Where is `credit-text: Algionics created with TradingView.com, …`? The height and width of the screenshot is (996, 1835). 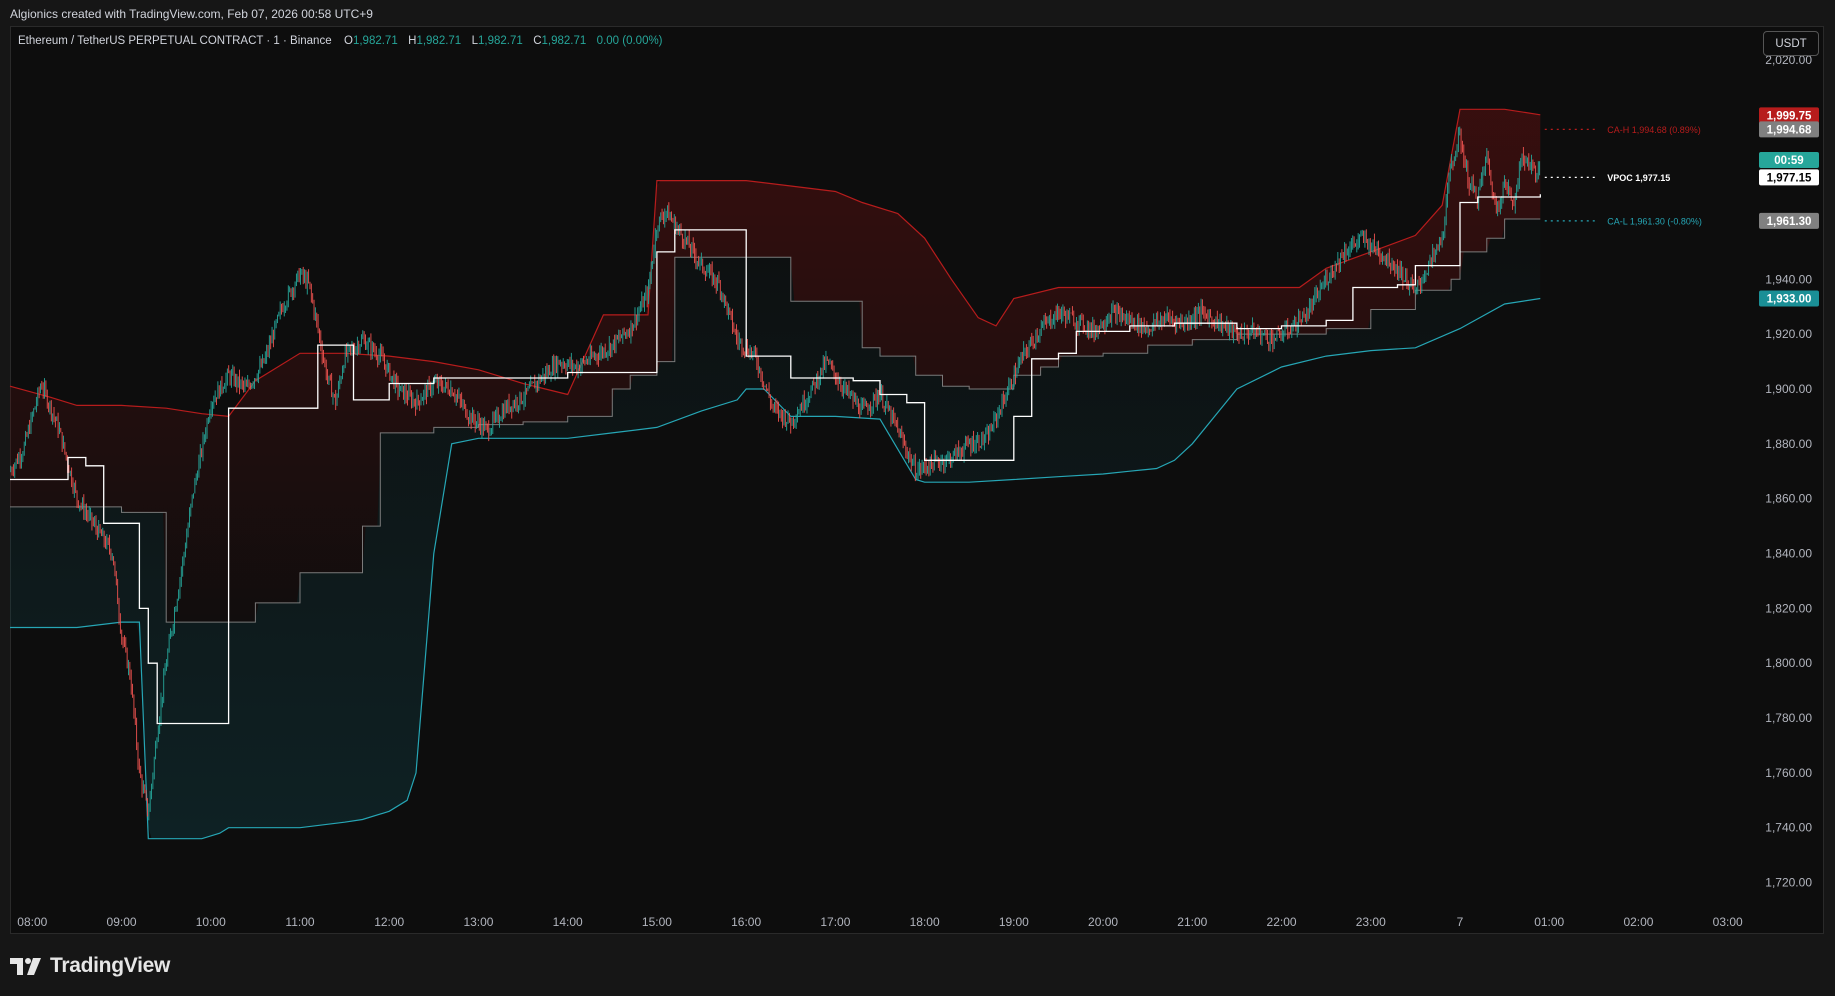
credit-text: Algionics created with TradingView.com, … is located at coordinates (191, 14).